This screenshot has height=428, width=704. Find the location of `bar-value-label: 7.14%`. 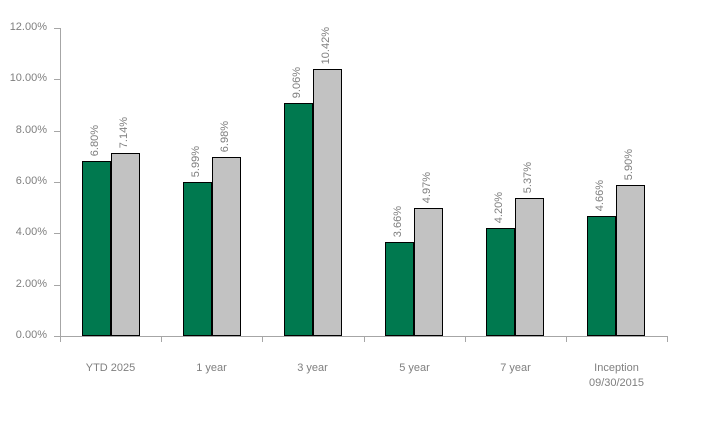

bar-value-label: 7.14% is located at coordinates (124, 132).